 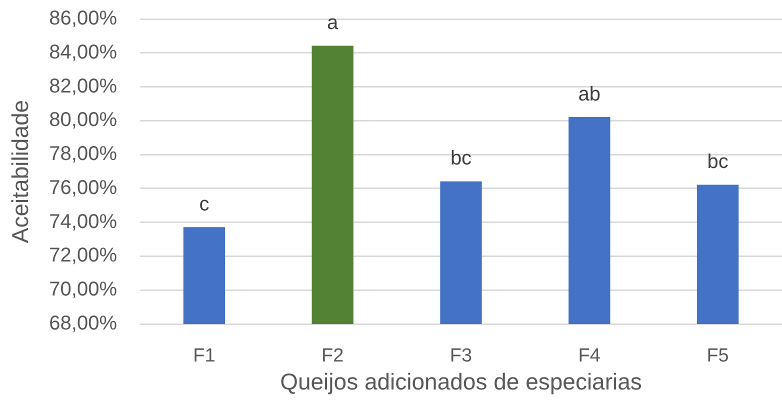 What do you see at coordinates (717, 356) in the screenshot?
I see `x-tick-label: F5` at bounding box center [717, 356].